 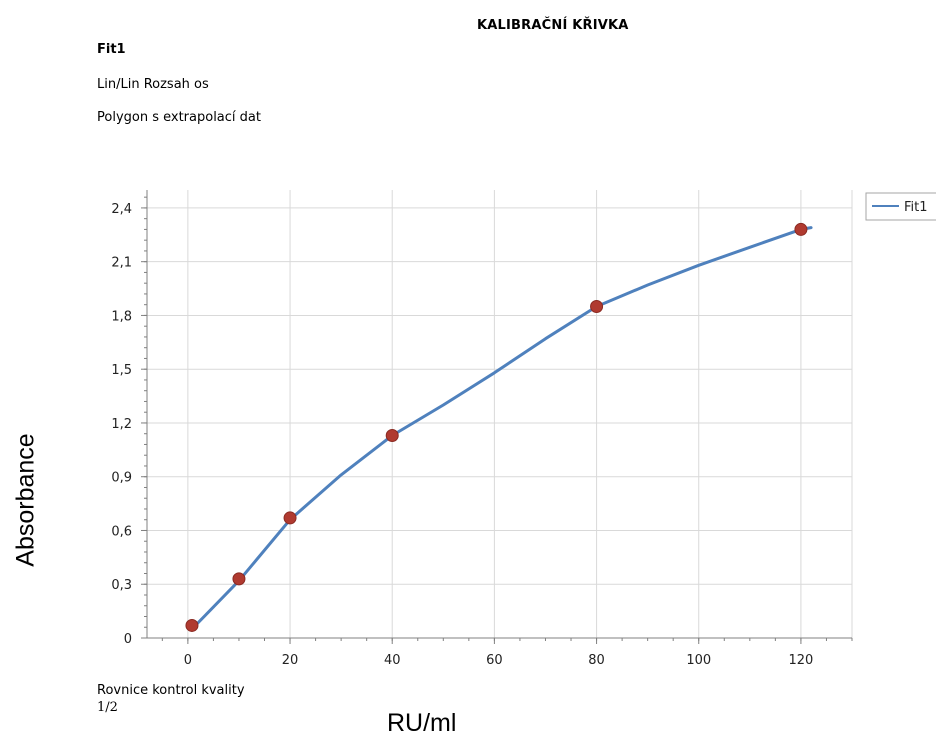 I want to click on method-note: Polygon s extrapolací dat, so click(x=179, y=117).